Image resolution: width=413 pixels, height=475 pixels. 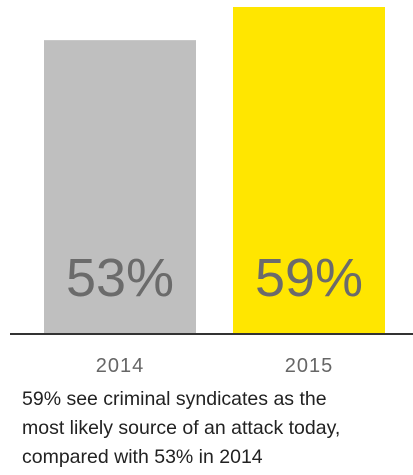 I want to click on value-label-2014: 53%, so click(x=120, y=278).